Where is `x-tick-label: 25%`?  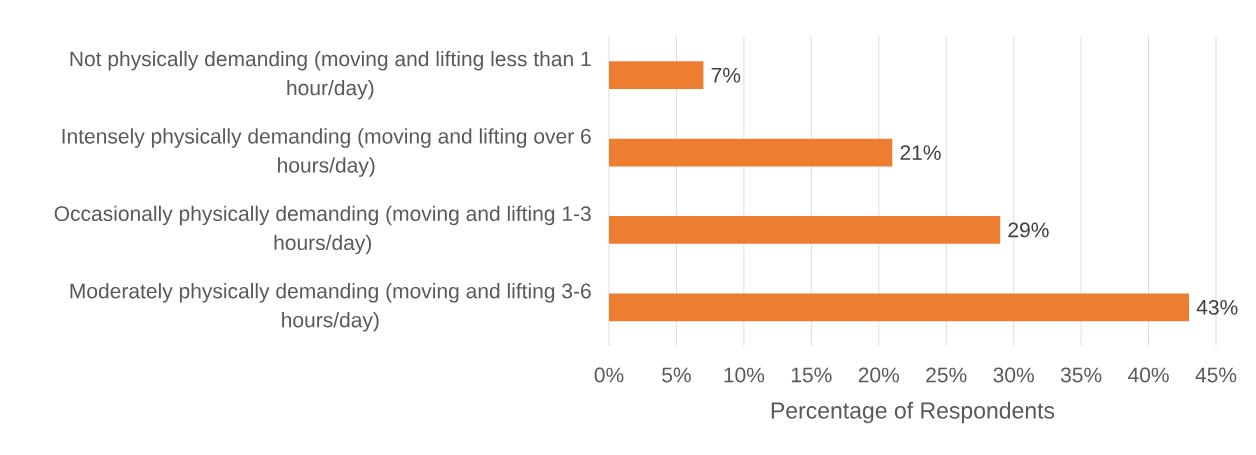 x-tick-label: 25% is located at coordinates (946, 375).